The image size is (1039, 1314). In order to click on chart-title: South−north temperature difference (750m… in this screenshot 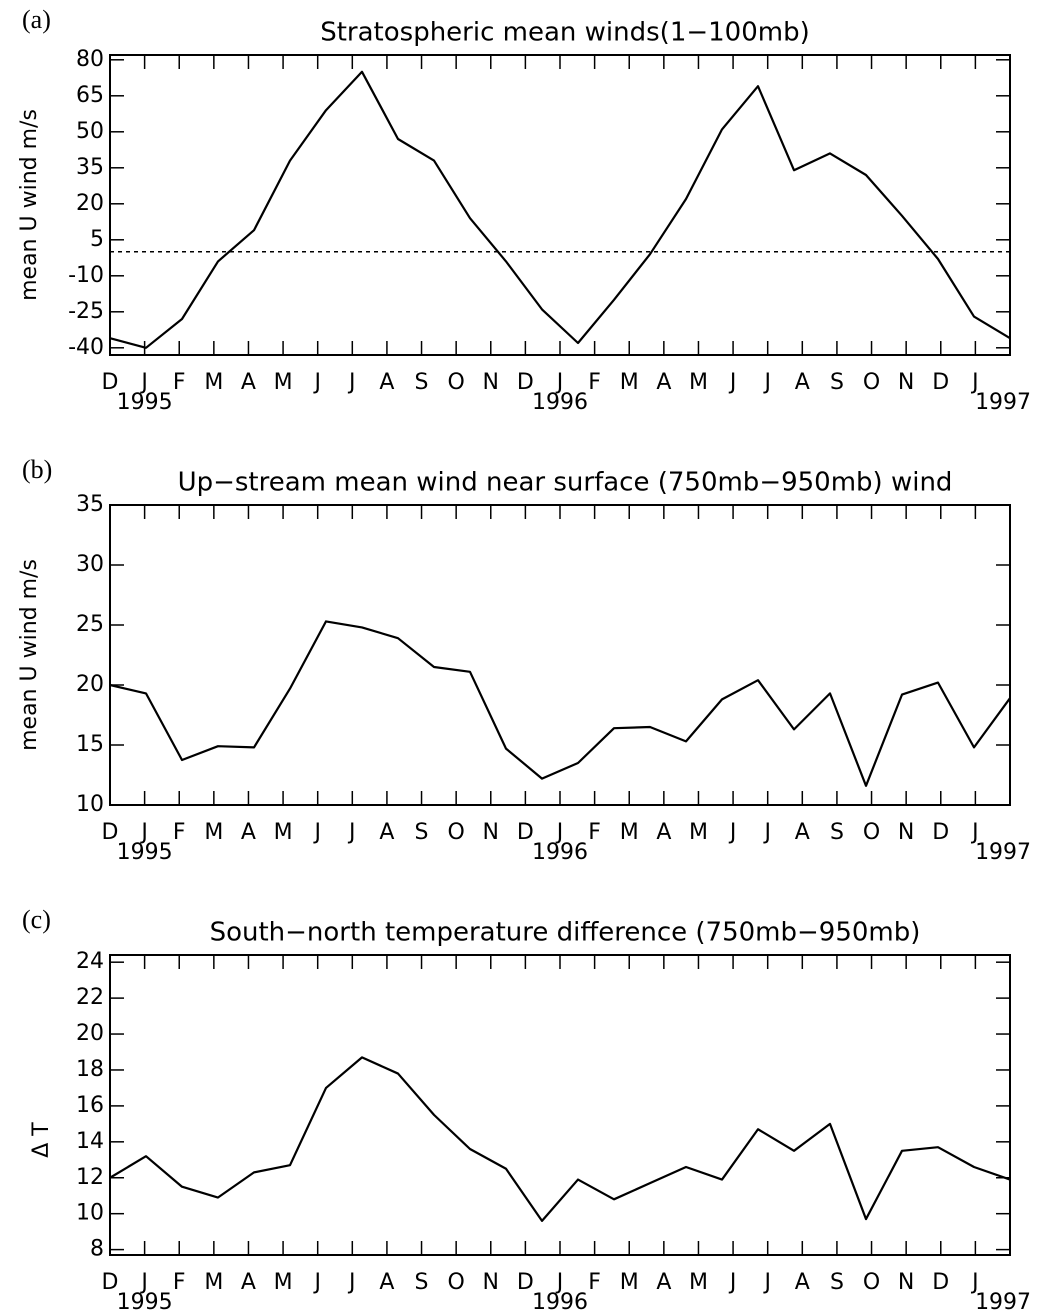, I will do `click(565, 933)`.